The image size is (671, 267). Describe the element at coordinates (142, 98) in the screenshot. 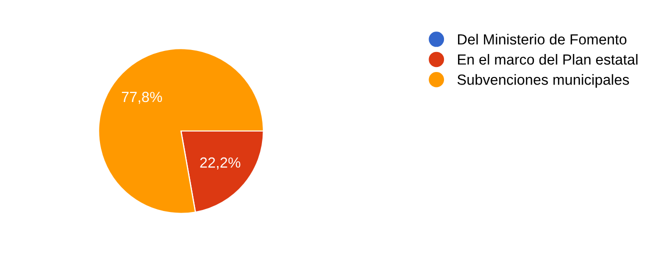

I see `data-label: 77,8%` at that location.